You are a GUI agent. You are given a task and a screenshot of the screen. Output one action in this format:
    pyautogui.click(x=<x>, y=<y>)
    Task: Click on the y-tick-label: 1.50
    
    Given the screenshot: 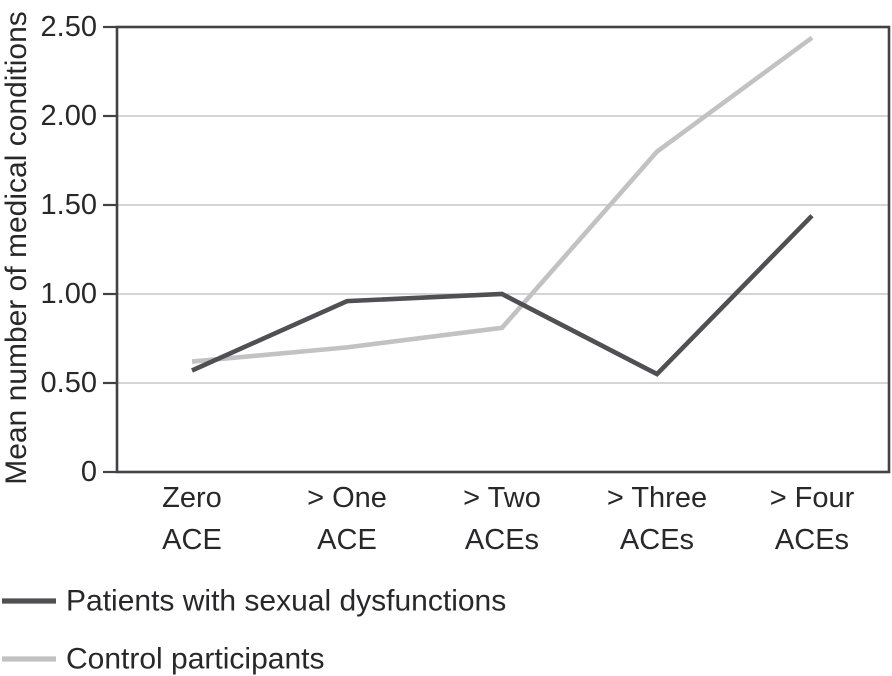 What is the action you would take?
    pyautogui.click(x=69, y=205)
    